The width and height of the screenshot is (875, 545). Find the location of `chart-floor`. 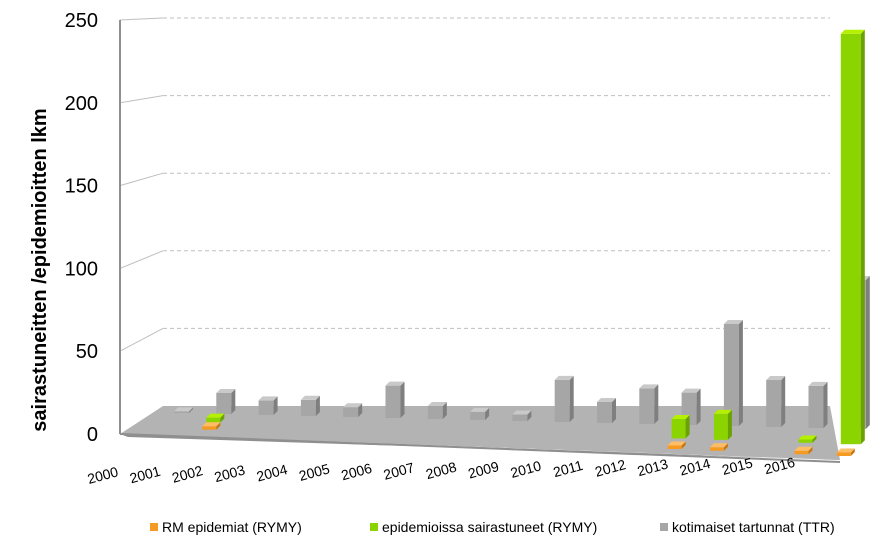

chart-floor is located at coordinates (480, 433).